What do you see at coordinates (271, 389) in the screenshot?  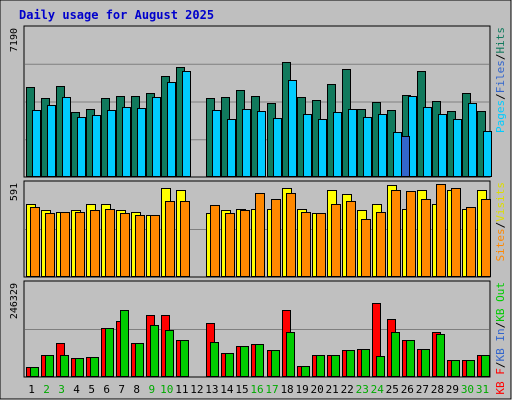 I see `day-label-17: 17` at bounding box center [271, 389].